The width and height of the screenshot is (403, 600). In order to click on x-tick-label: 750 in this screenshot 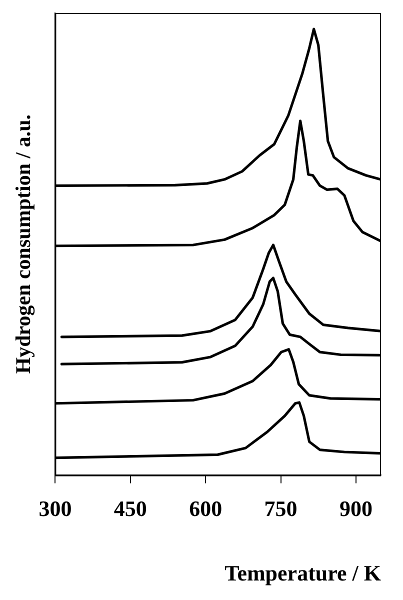, I will do `click(281, 509)`.